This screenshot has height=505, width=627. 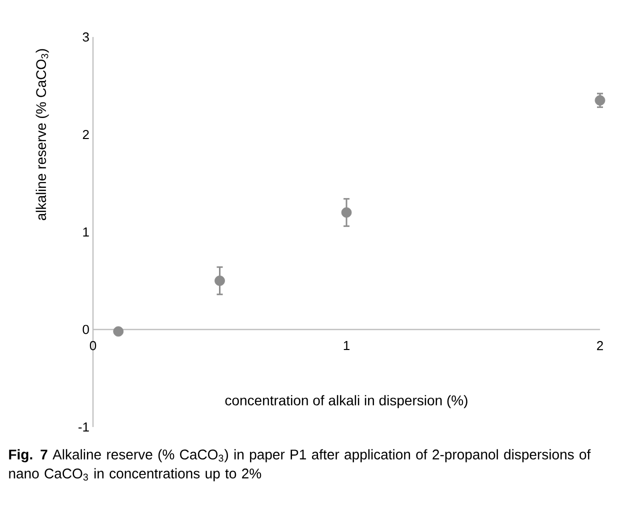 What do you see at coordinates (85, 37) in the screenshot?
I see `y-tick-label: 3` at bounding box center [85, 37].